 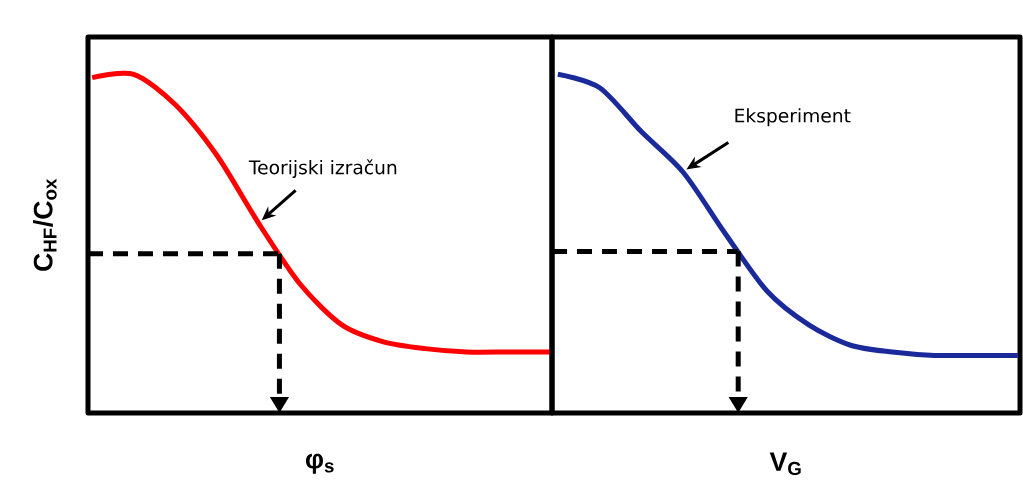 I want to click on y-axis-title: C$_{HF}$/C$_{ox}$, so click(x=45, y=224).